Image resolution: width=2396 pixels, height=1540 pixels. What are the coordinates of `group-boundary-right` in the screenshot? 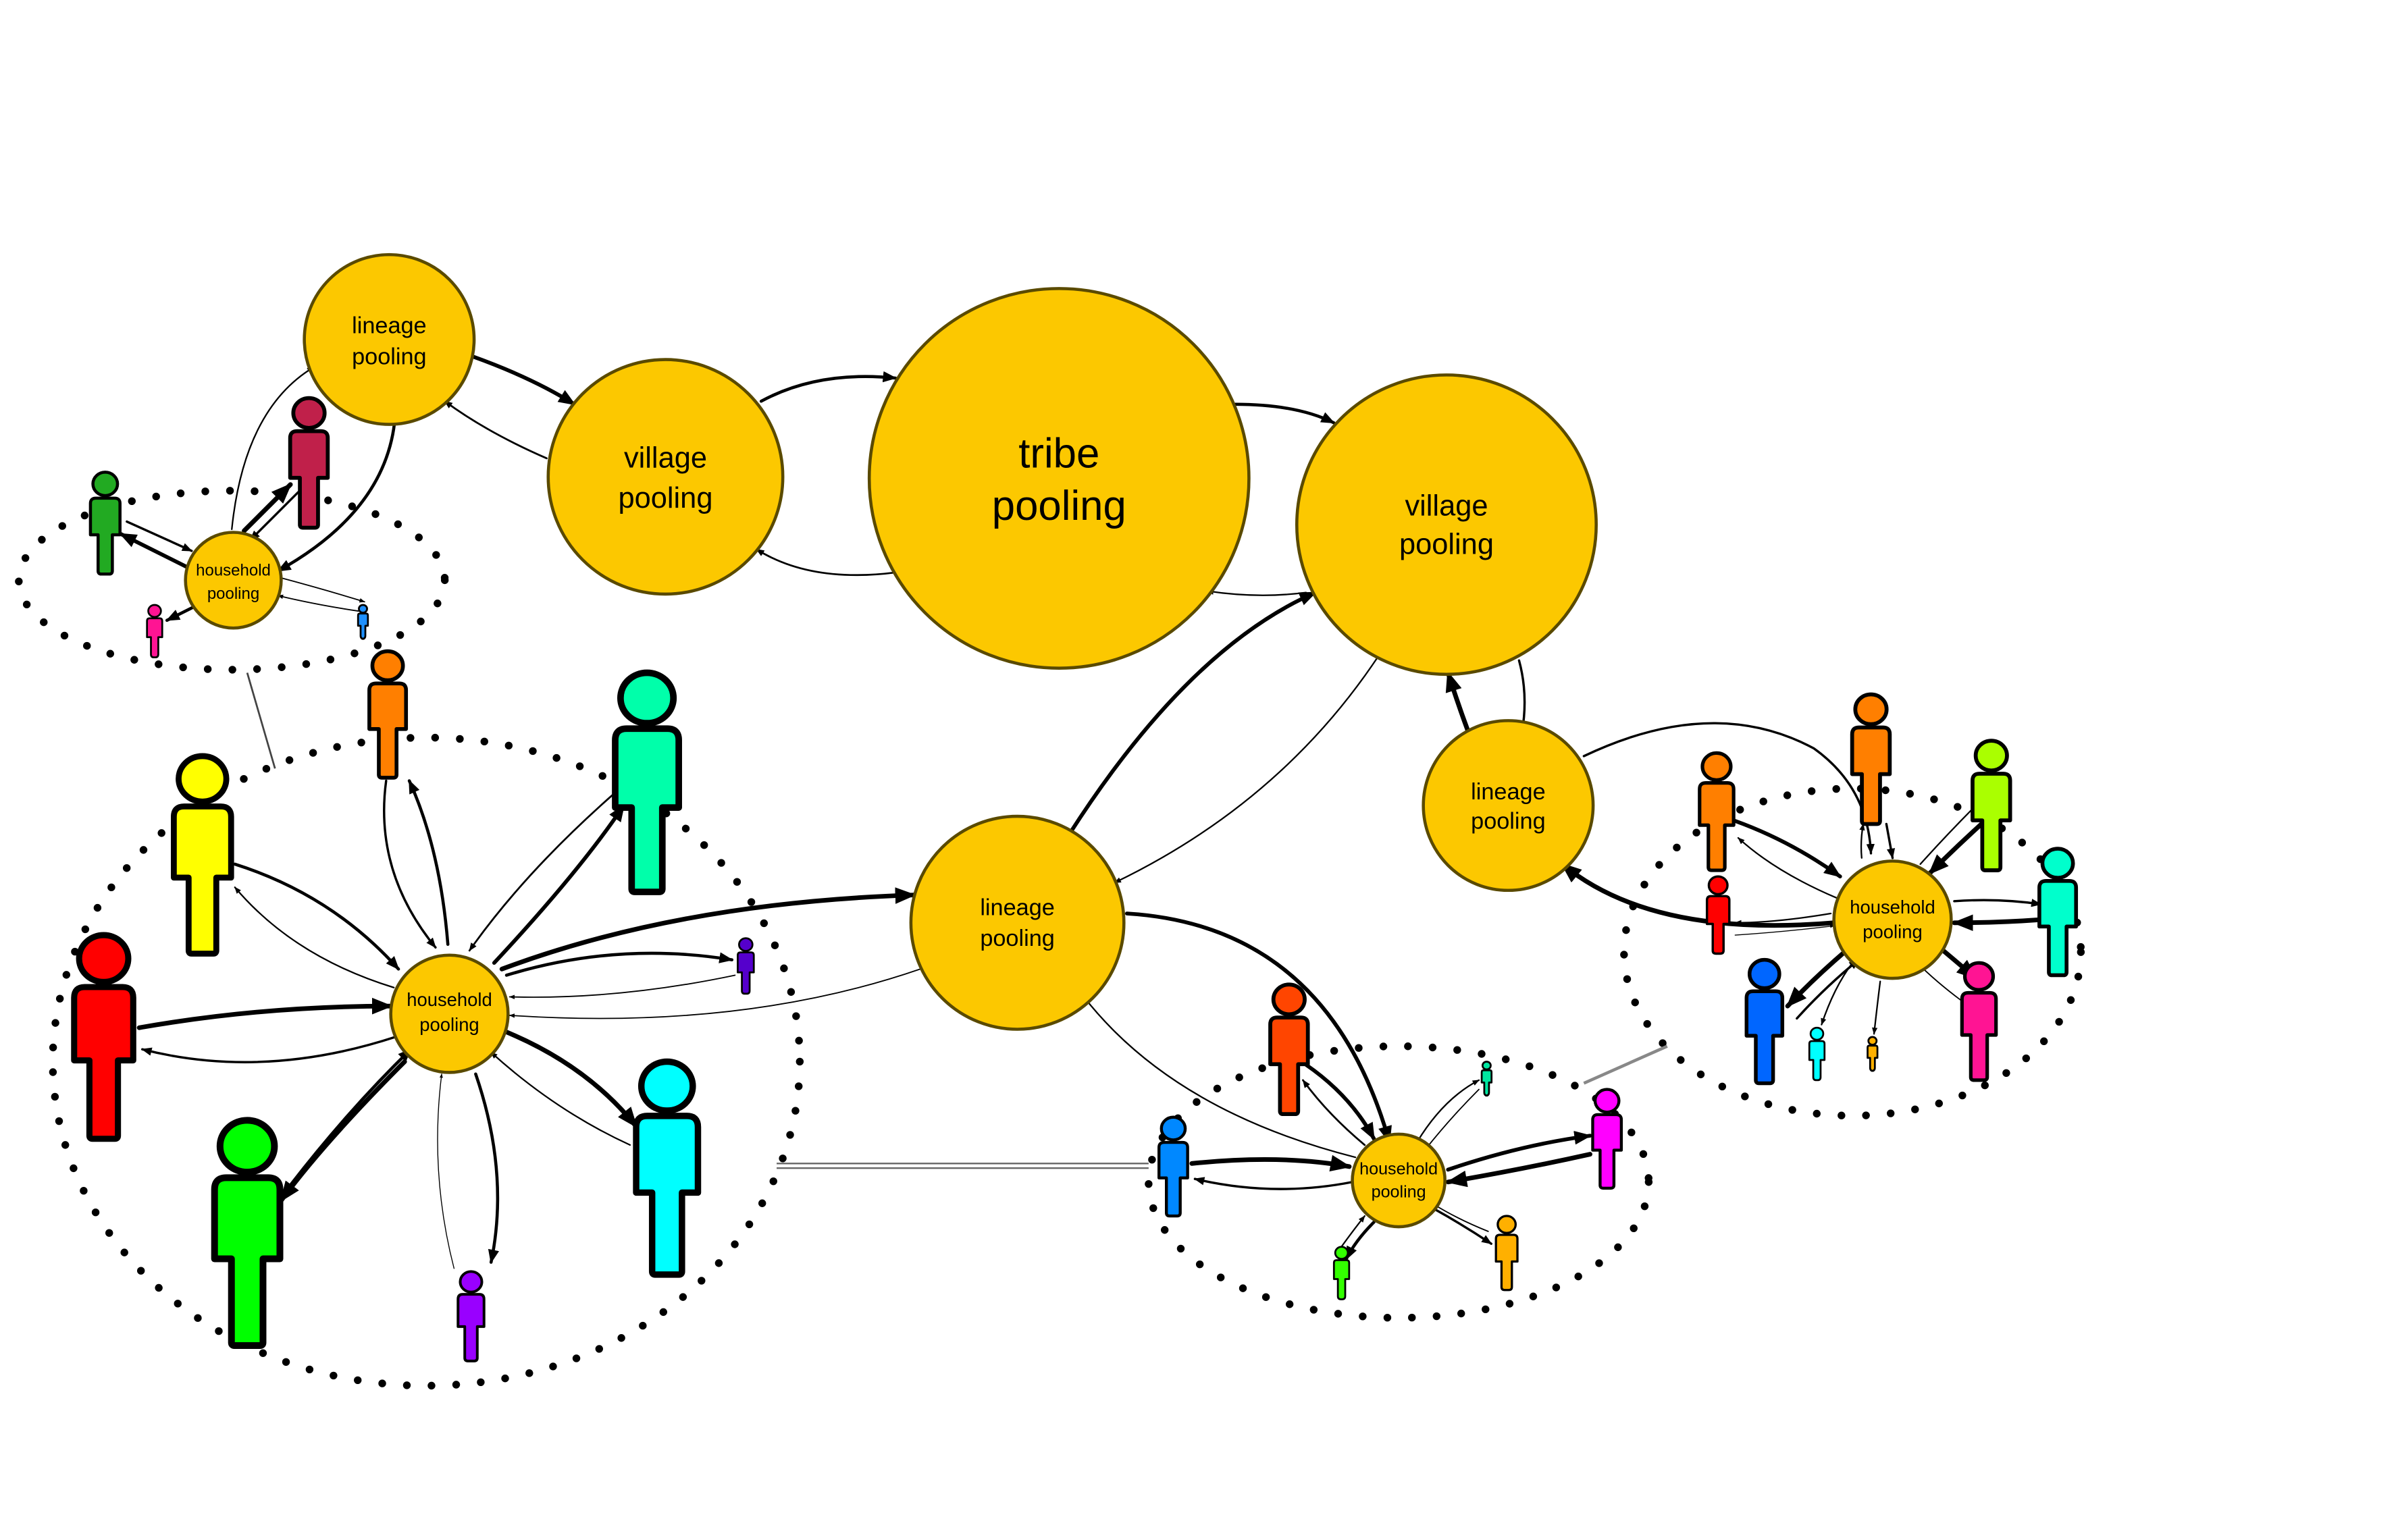 It's located at (1853, 952).